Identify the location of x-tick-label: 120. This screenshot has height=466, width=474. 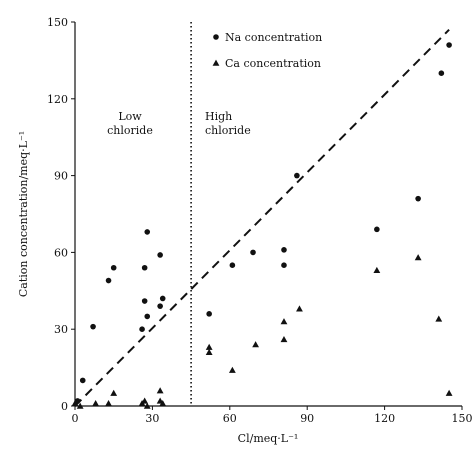
(384, 418).